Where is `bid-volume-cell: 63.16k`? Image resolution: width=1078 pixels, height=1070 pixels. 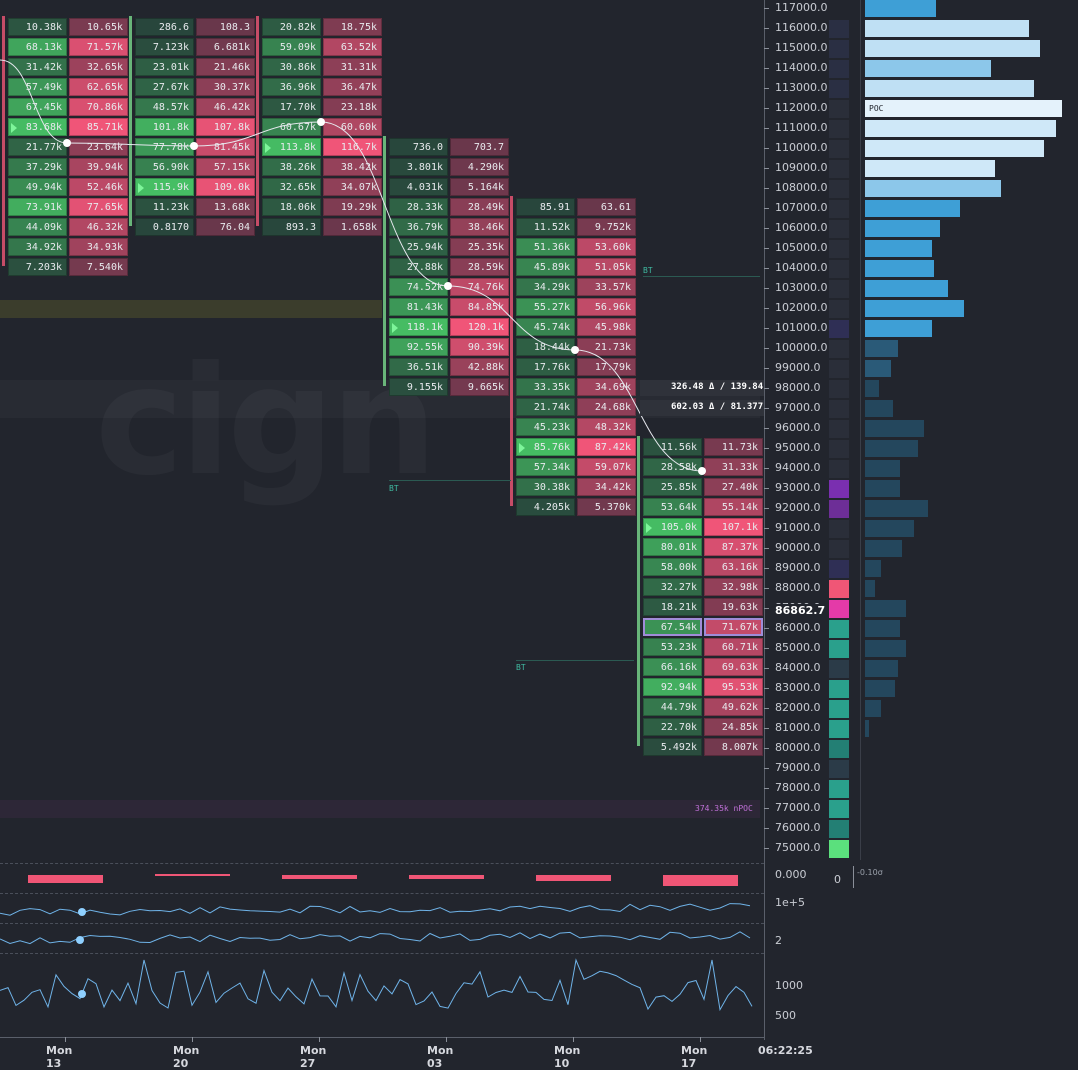
bid-volume-cell: 63.16k is located at coordinates (733, 567).